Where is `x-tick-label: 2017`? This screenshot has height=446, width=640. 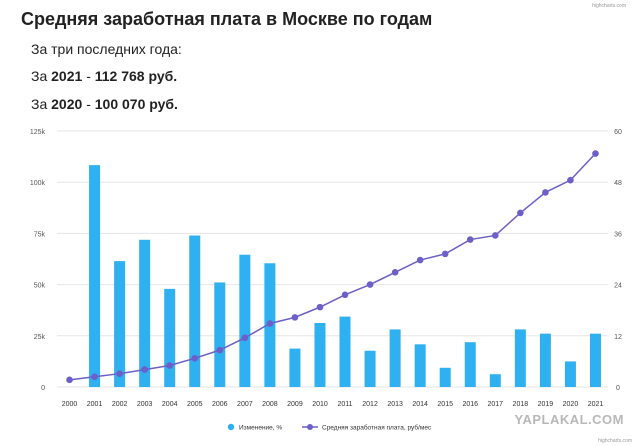
x-tick-label: 2017 is located at coordinates (496, 404).